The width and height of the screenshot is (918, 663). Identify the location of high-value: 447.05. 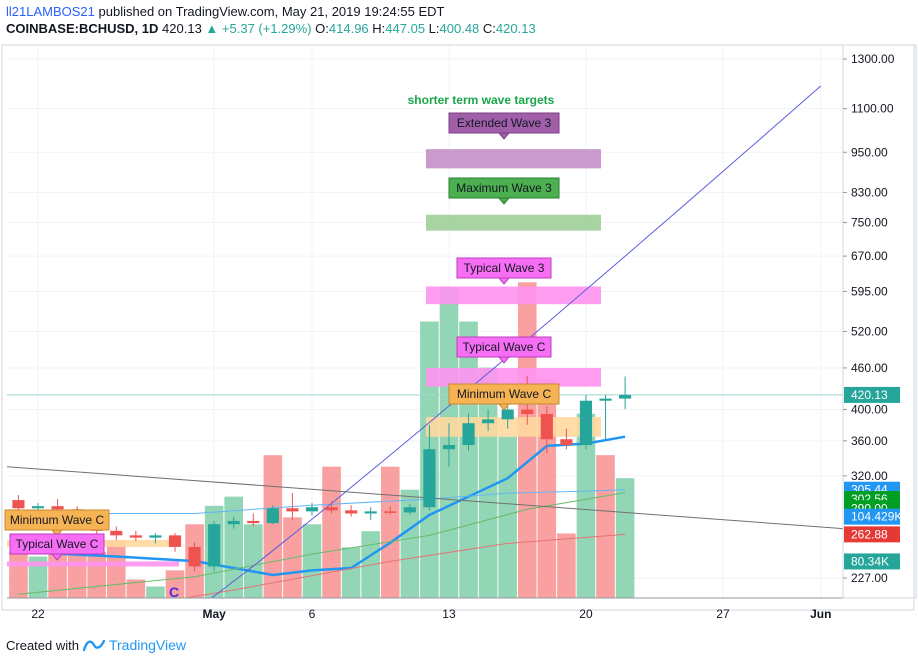
(405, 28).